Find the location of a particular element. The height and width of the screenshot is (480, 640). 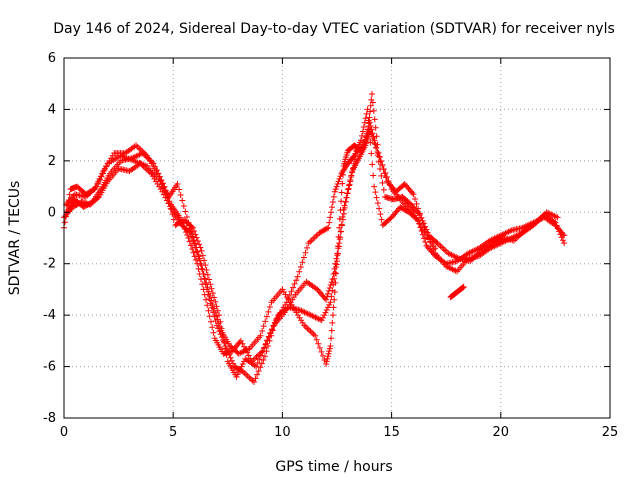

y-tick-label: -4 is located at coordinates (49, 315).